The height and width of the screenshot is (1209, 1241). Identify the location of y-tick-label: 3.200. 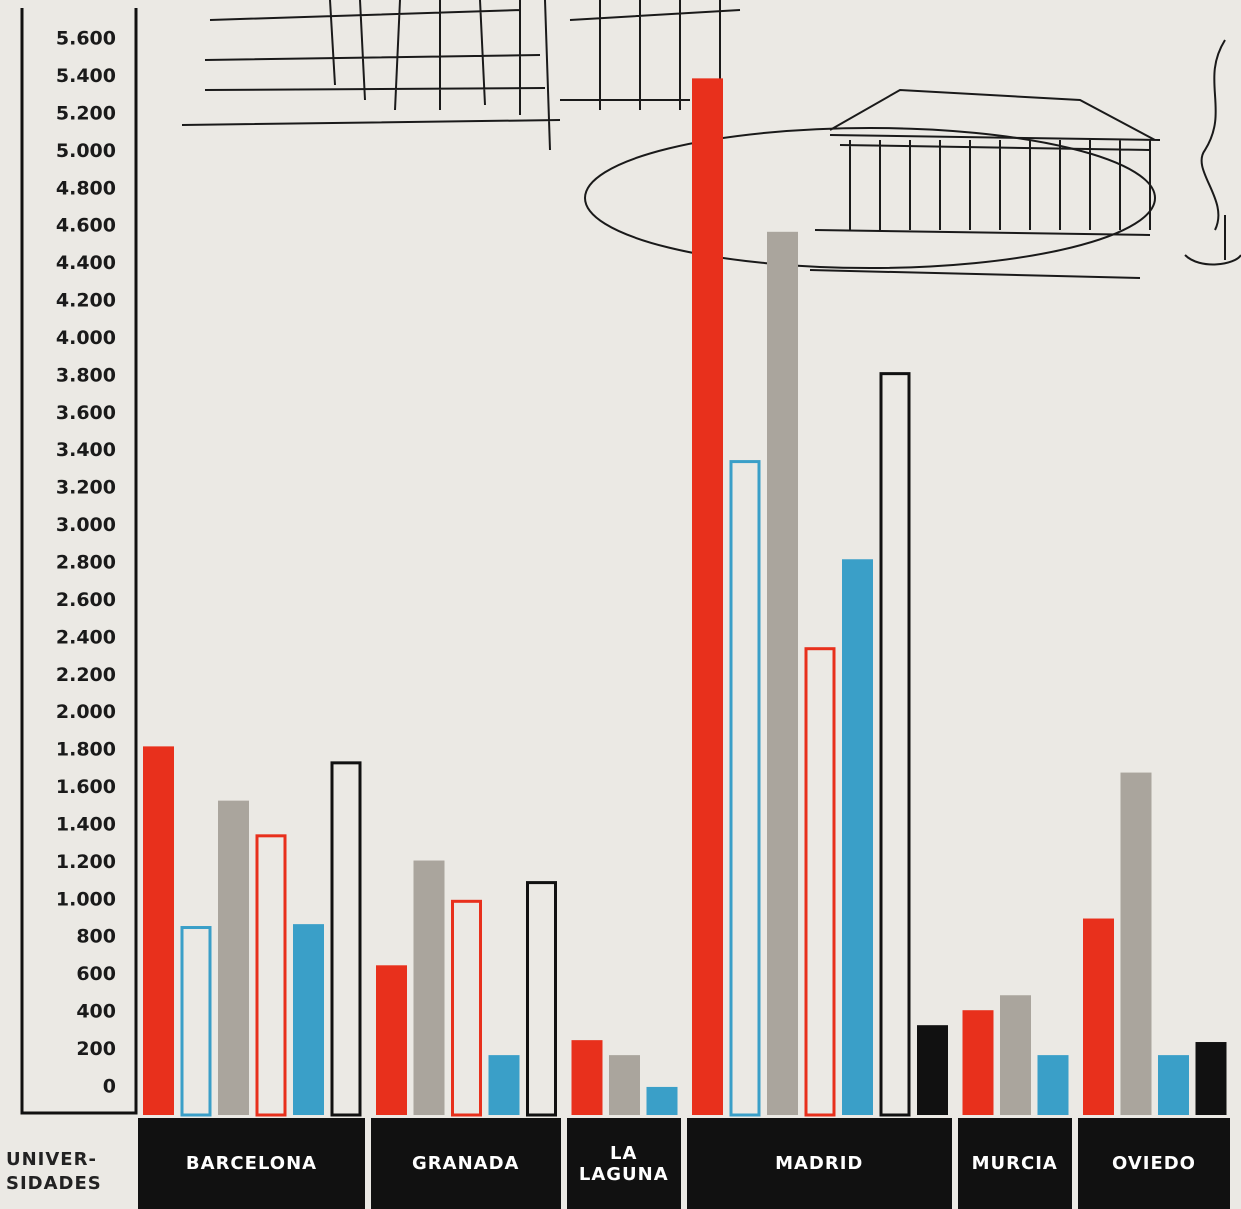
(86, 488).